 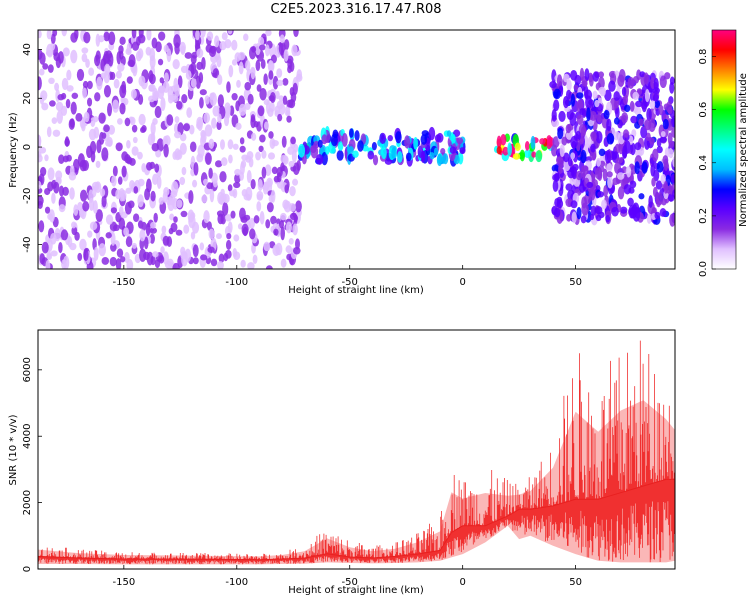 What do you see at coordinates (347, 576) in the screenshot?
I see `snr-x-ticks: -150 -100 -50 0 50` at bounding box center [347, 576].